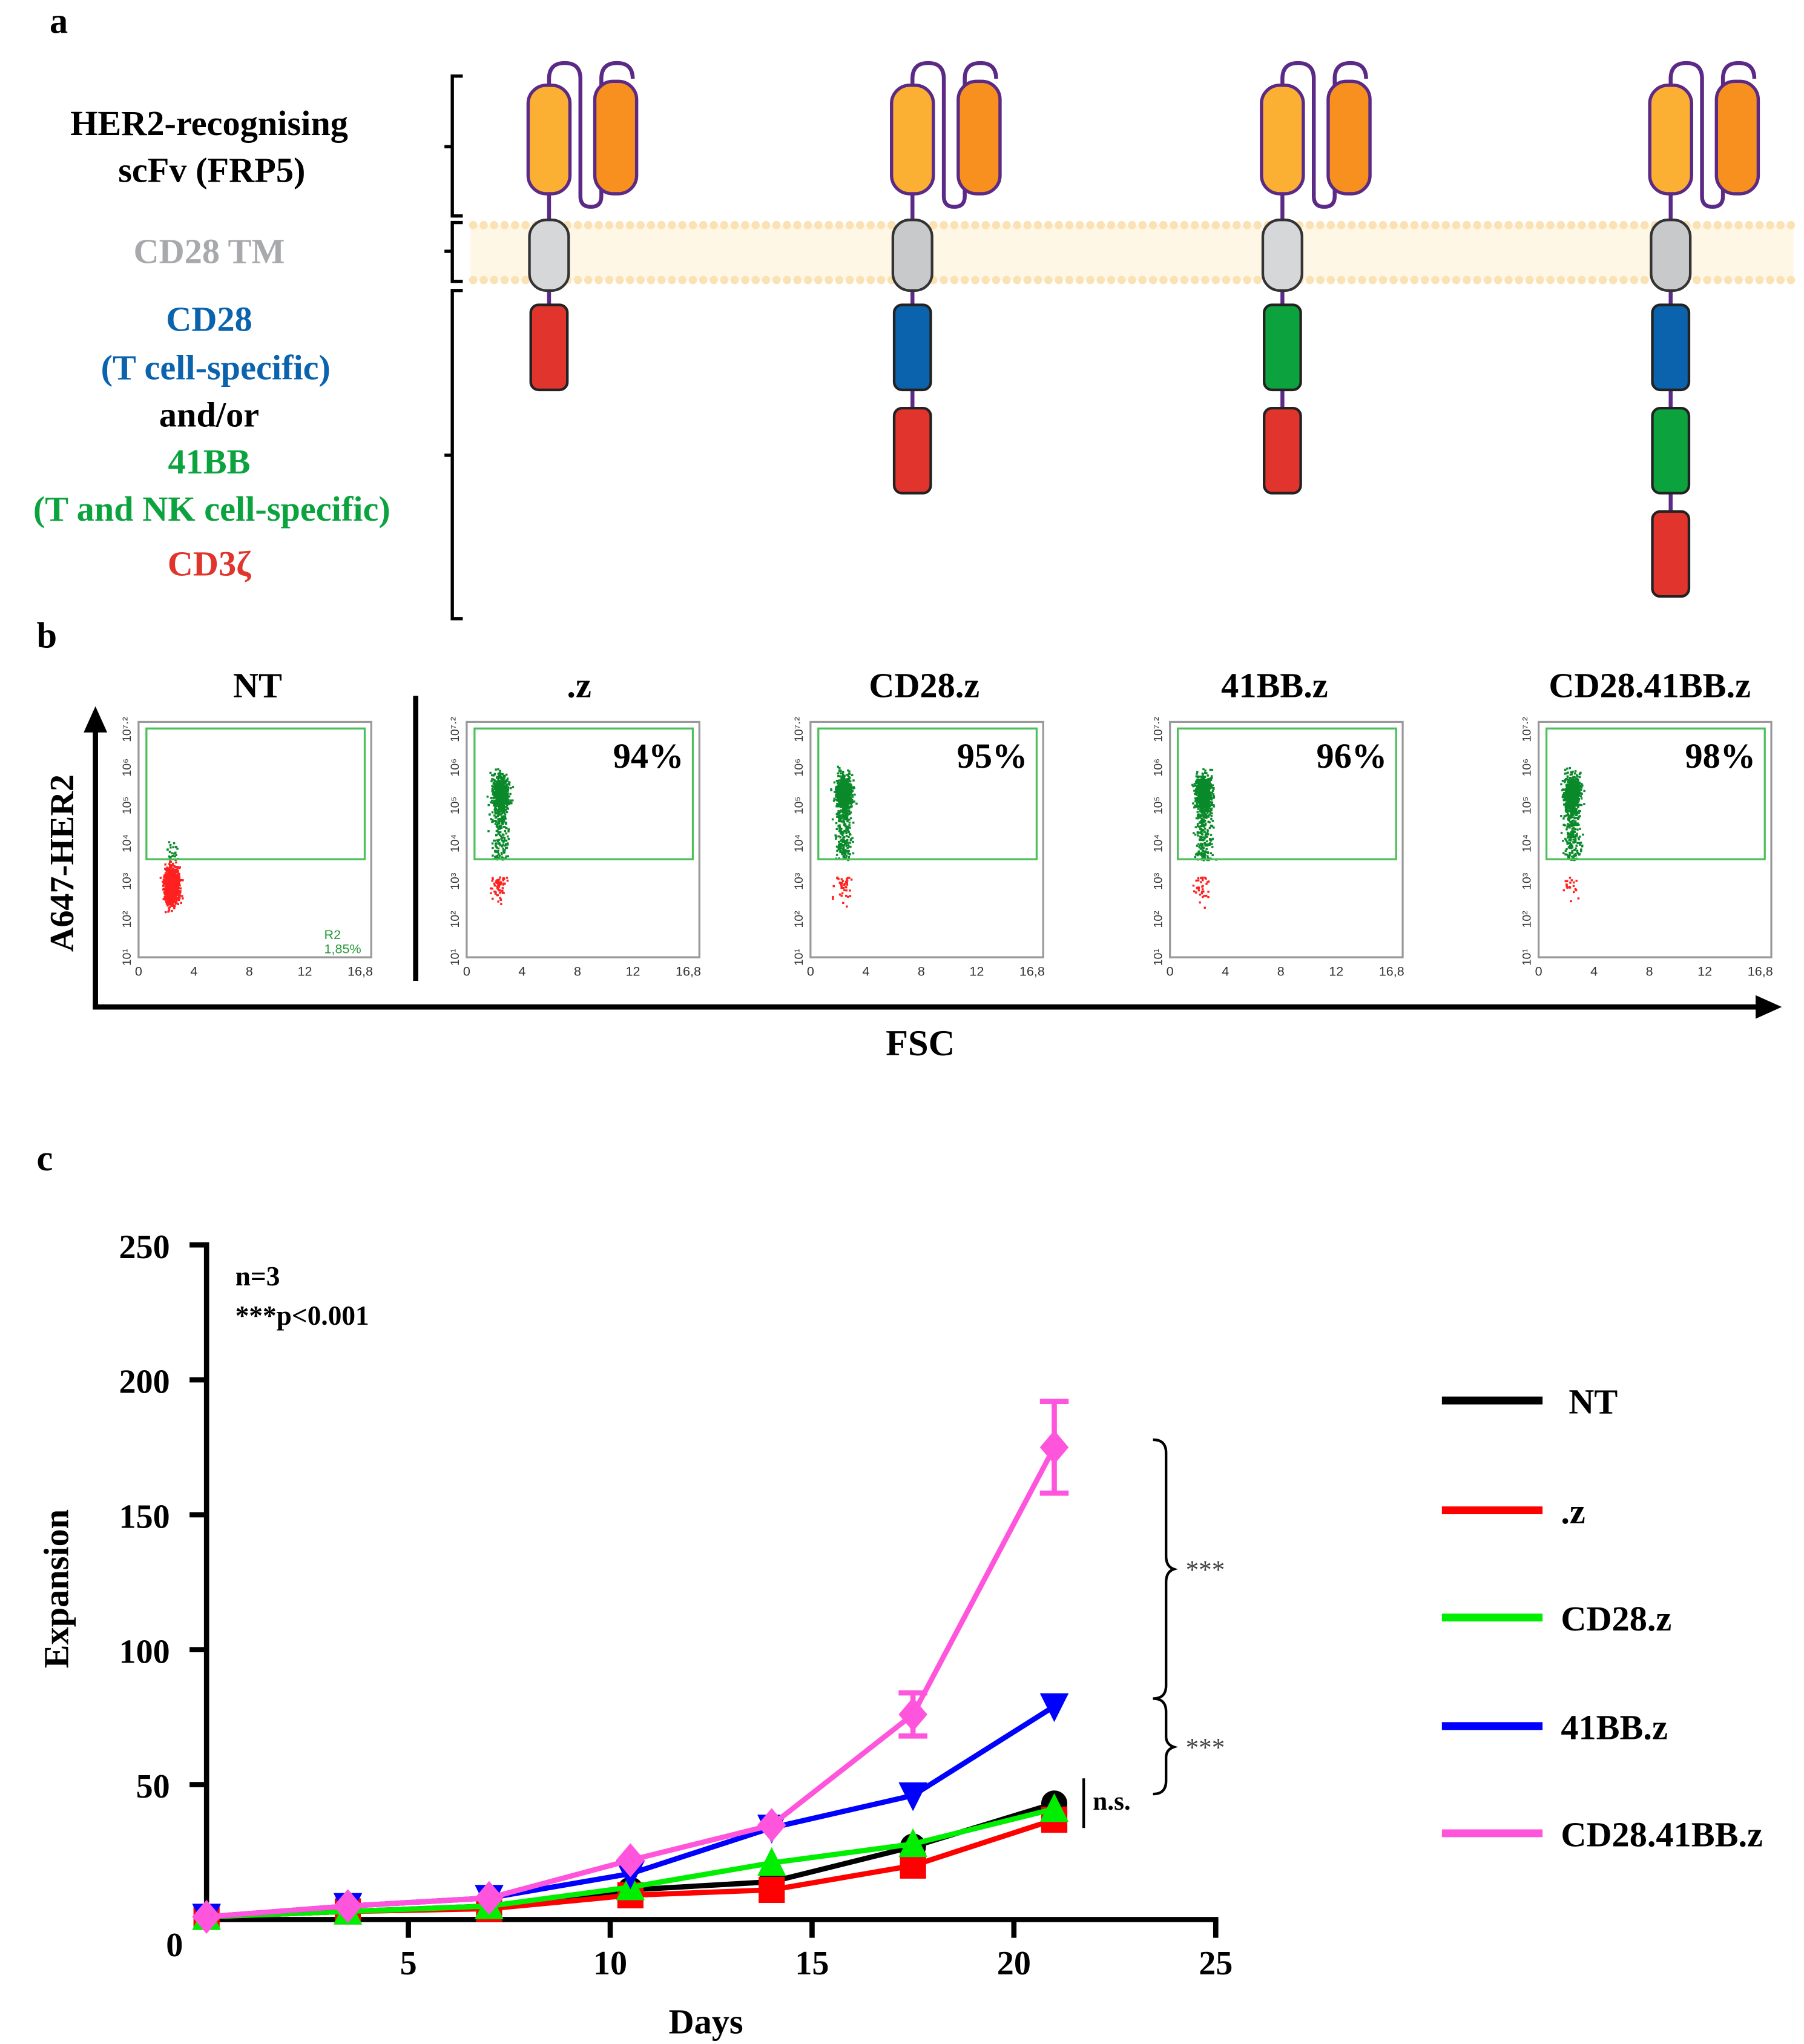 Image resolution: width=1804 pixels, height=2044 pixels. I want to click on data-point, so click(630, 1860).